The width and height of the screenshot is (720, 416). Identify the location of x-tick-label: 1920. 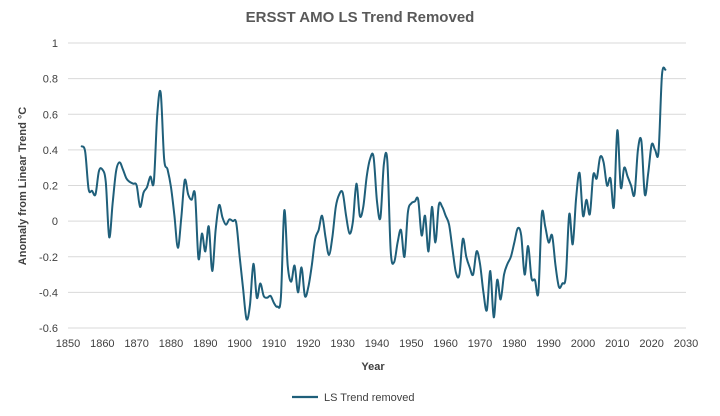
(308, 344).